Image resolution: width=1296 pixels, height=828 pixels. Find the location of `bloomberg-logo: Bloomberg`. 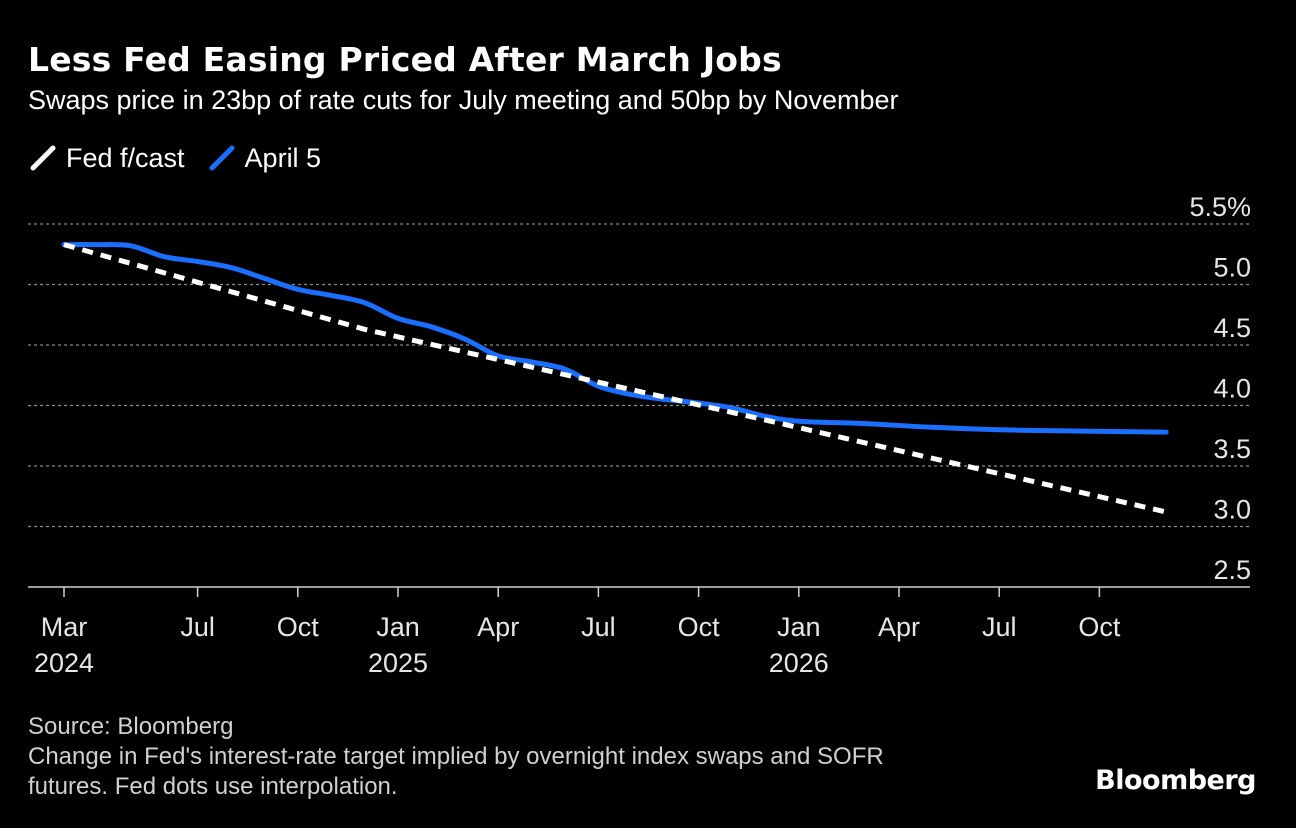

bloomberg-logo: Bloomberg is located at coordinates (1175, 780).